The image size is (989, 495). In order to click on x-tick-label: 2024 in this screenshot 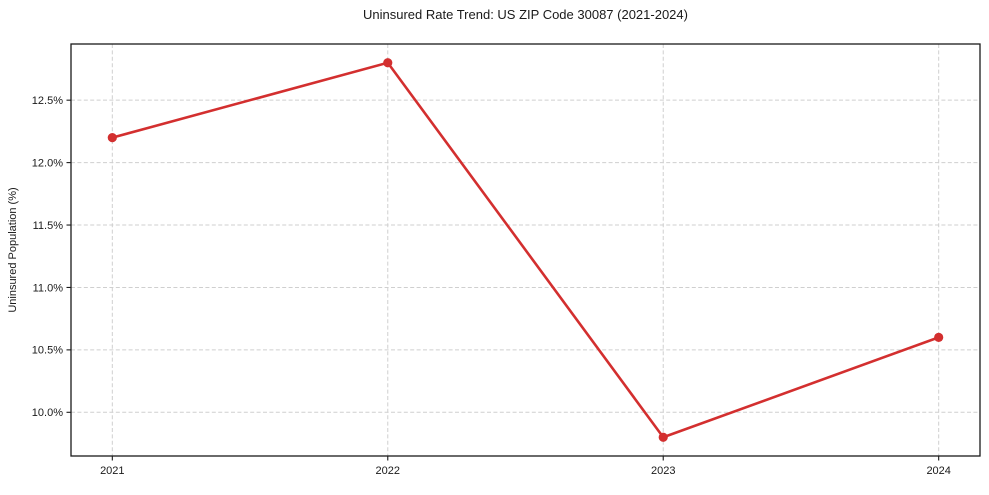, I will do `click(938, 471)`.